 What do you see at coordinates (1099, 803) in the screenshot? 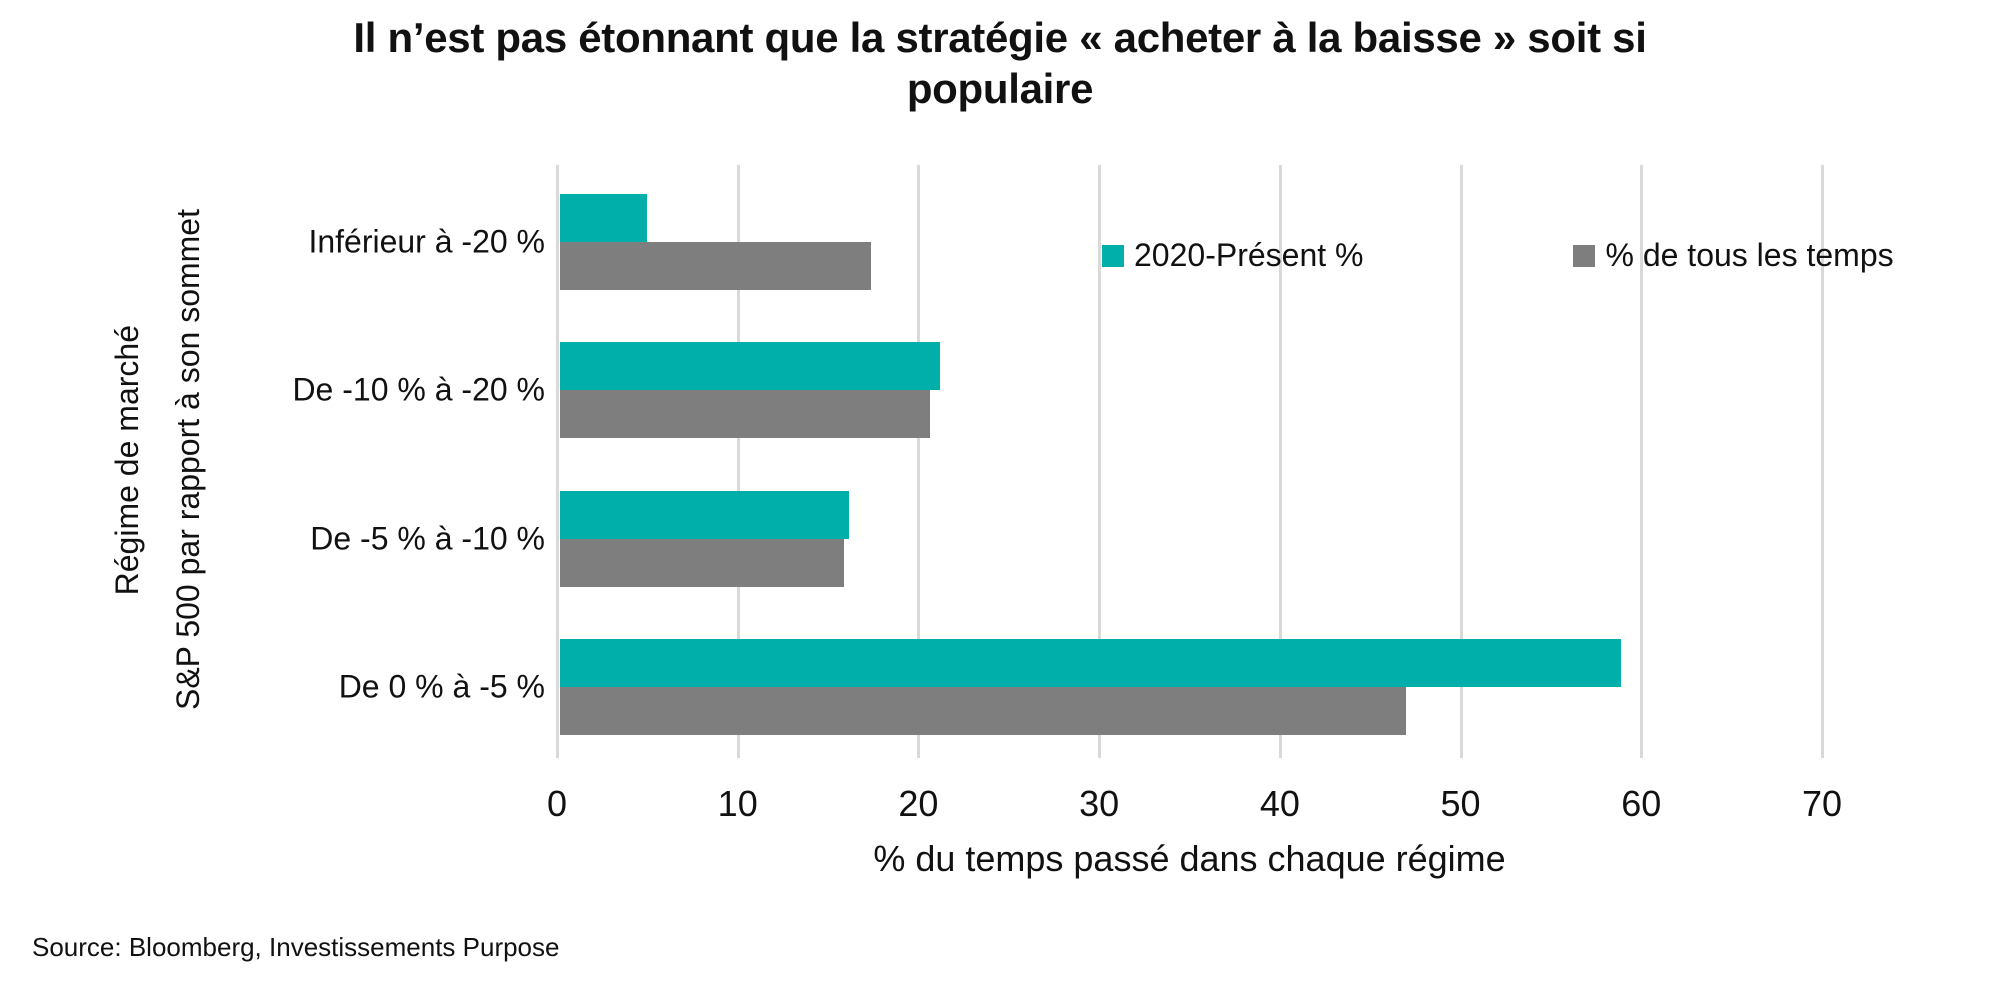
I see `x-tick-label-30: 30` at bounding box center [1099, 803].